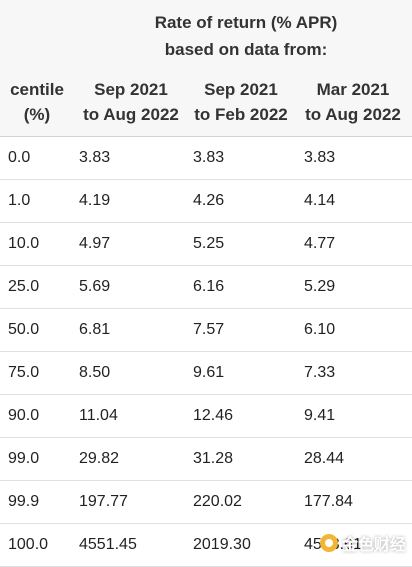  What do you see at coordinates (98, 415) in the screenshot?
I see `cell-value: 11.04` at bounding box center [98, 415].